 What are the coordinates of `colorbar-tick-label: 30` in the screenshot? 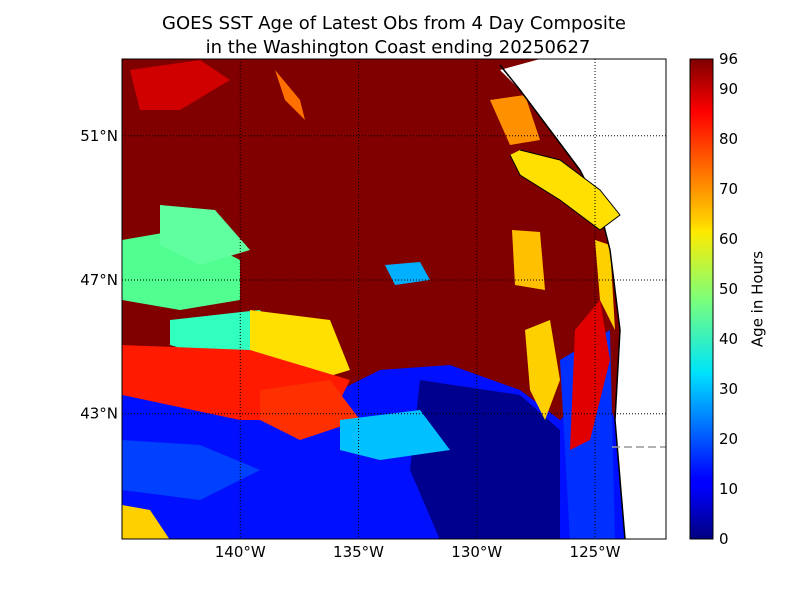 It's located at (728, 389).